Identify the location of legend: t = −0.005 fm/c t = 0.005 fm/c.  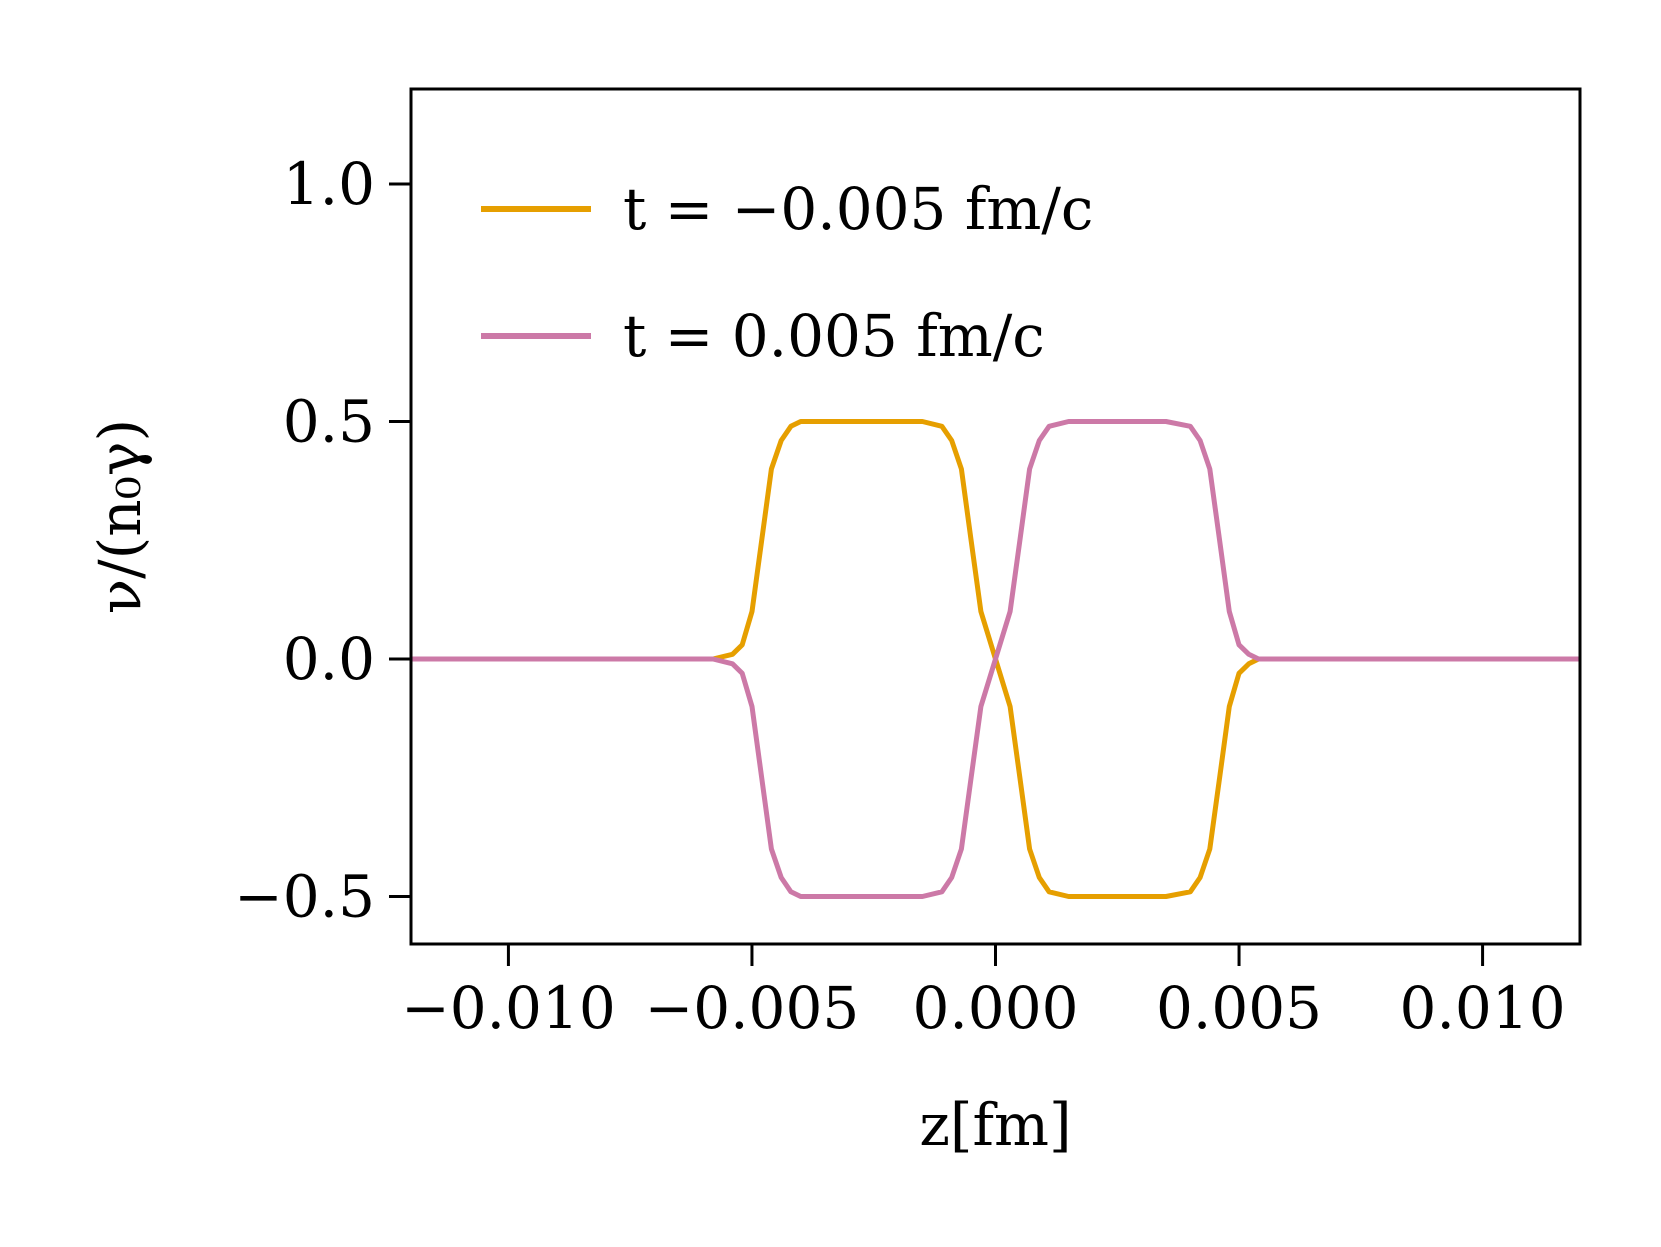
(787, 272).